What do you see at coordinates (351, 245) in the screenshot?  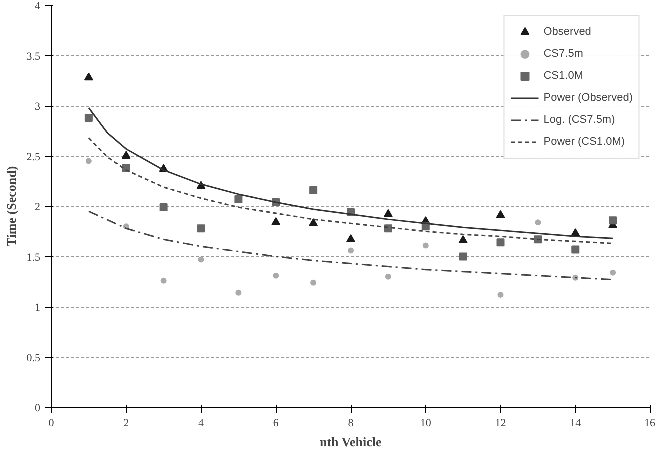 I see `line-series` at bounding box center [351, 245].